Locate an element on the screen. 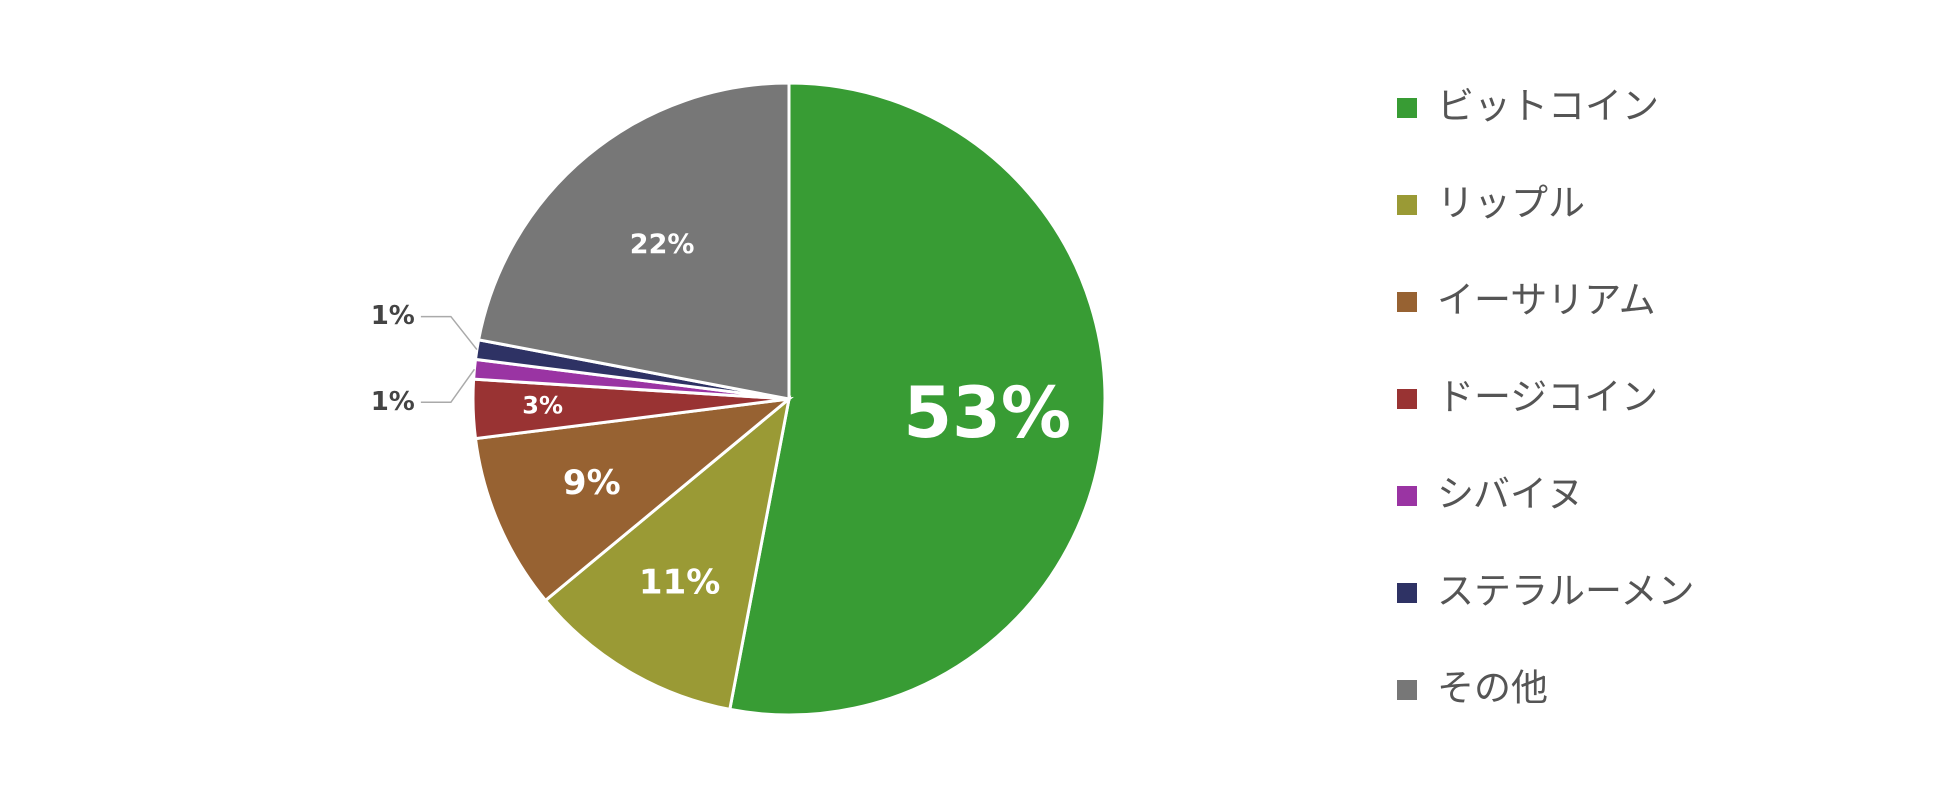 Image resolution: width=1950 pixels, height=800 pixels. legend-label: イーサリアム is located at coordinates (1546, 300).